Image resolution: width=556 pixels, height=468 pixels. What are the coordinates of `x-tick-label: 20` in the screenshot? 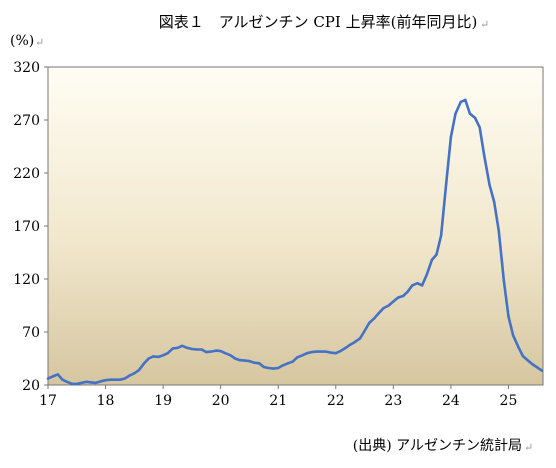 It's located at (221, 401).